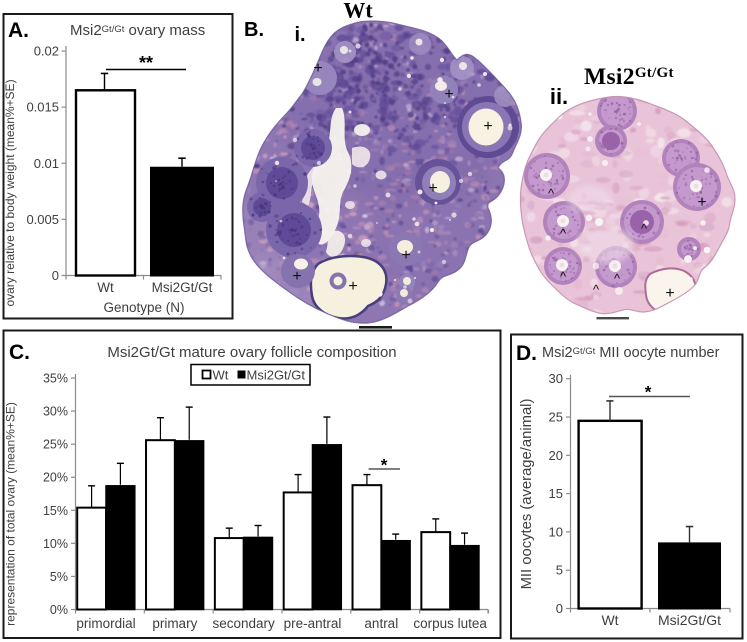 This screenshot has height=642, width=747. I want to click on svg-text: 0.02, so click(46, 51).